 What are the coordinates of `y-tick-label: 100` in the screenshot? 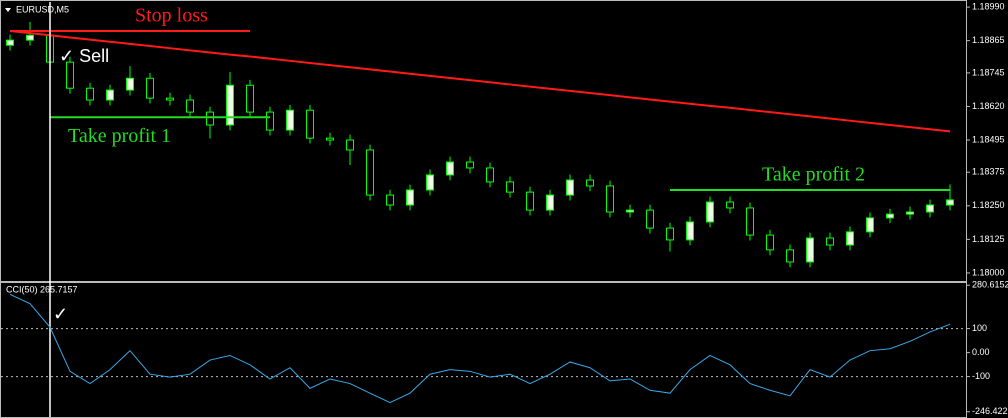 It's located at (979, 328).